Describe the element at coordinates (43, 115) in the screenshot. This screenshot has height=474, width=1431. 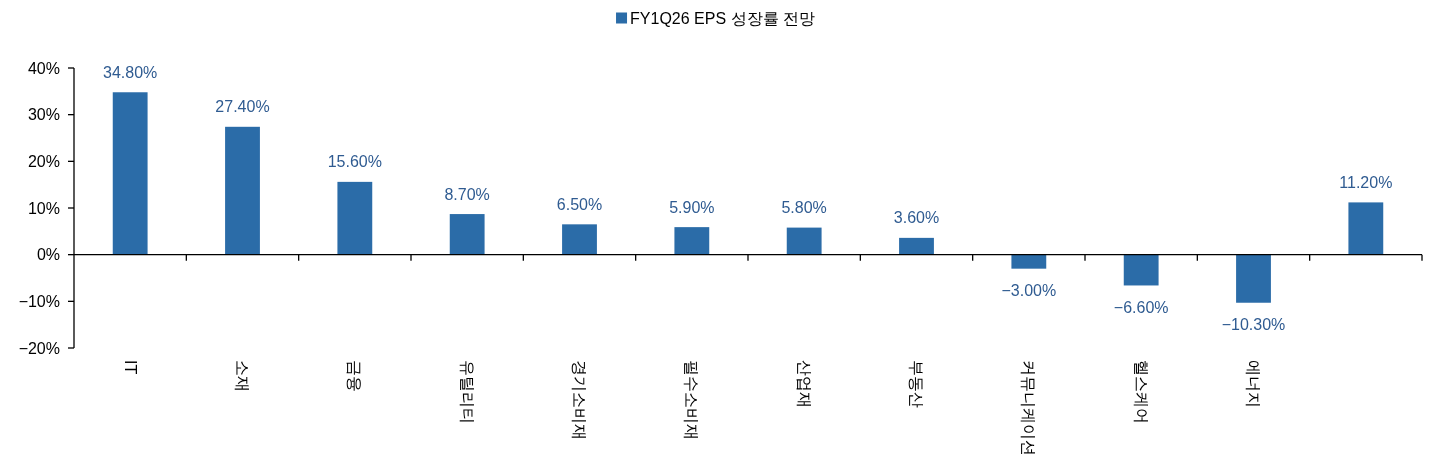
I see `y-tick-label: 30%` at that location.